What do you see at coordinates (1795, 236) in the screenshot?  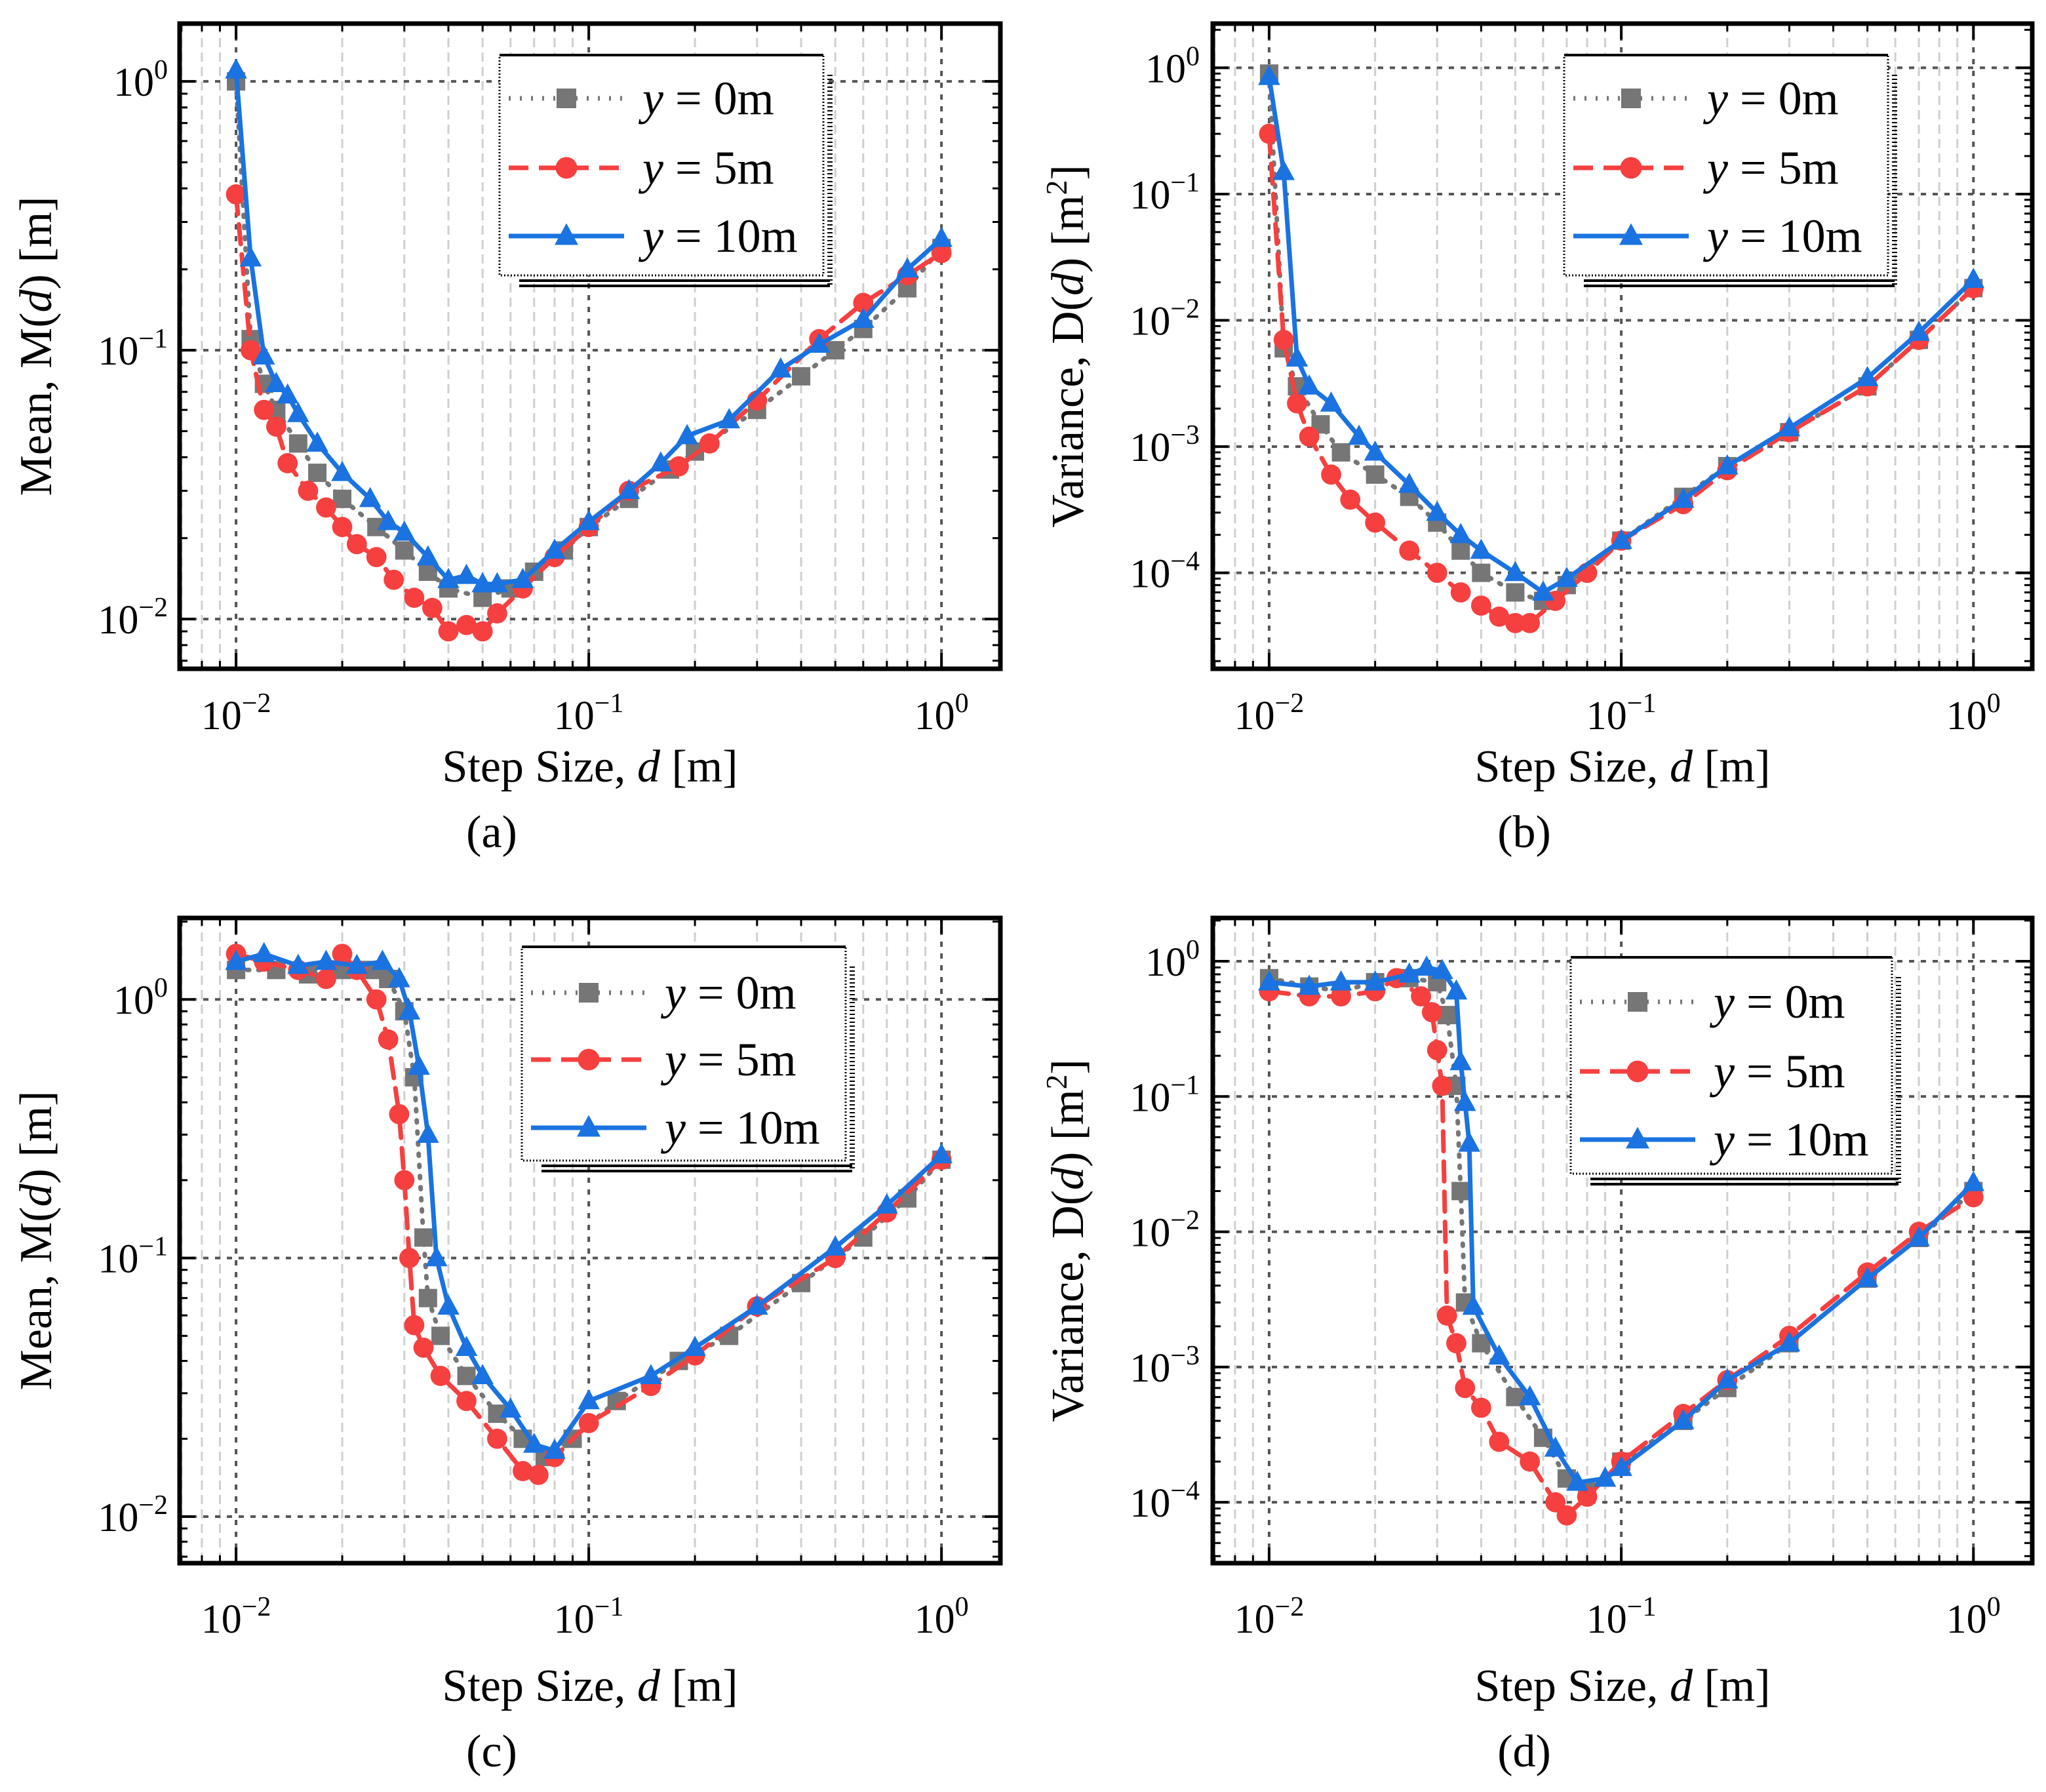 I see `label-part: = 10m` at bounding box center [1795, 236].